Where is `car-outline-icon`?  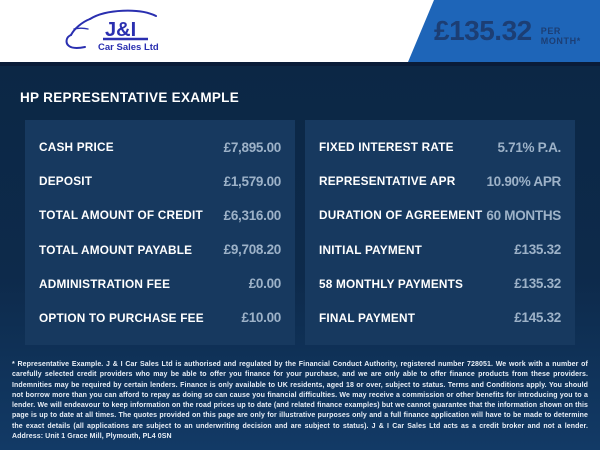 car-outline-icon is located at coordinates (111, 29).